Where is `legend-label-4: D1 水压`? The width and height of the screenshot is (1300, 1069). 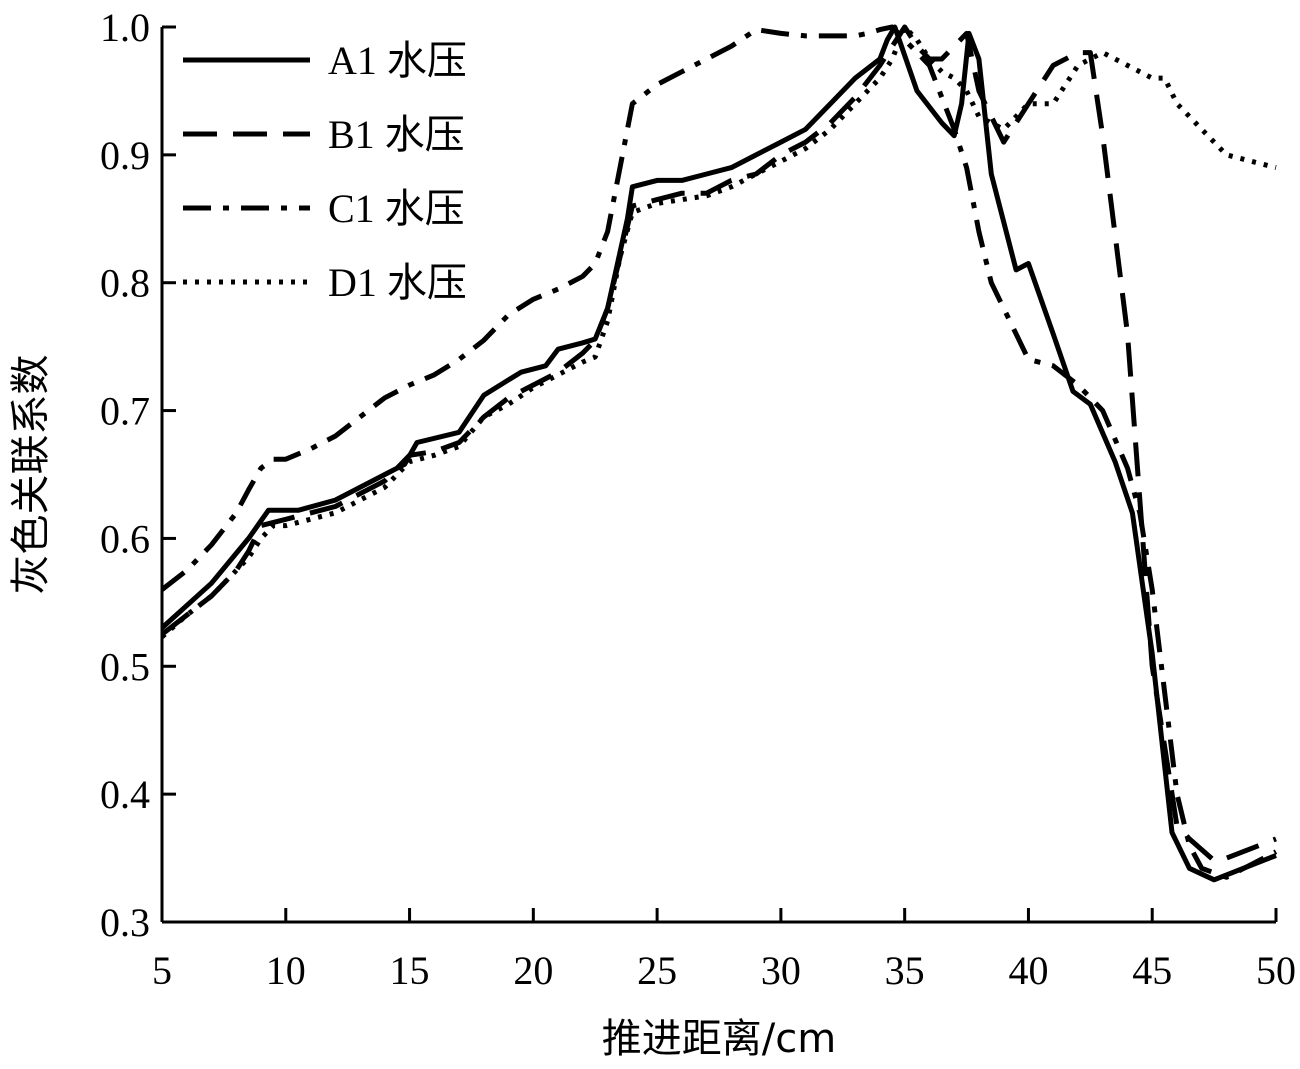 legend-label-4: D1 水压 is located at coordinates (397, 282).